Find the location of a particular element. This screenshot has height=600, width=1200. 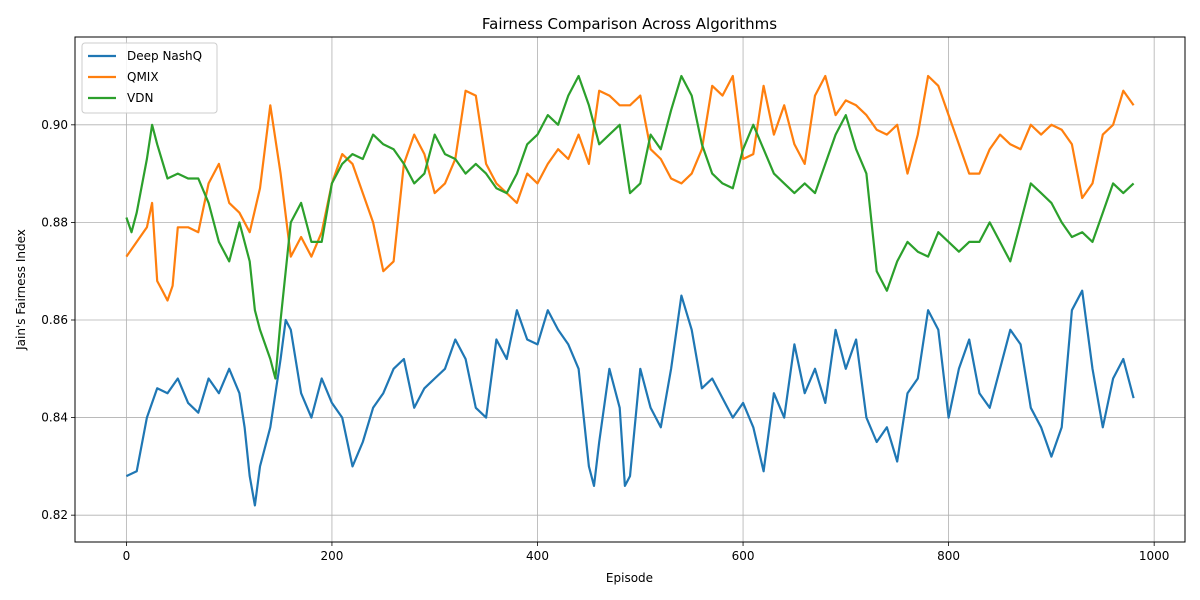

legend-label-vdn: VDN is located at coordinates (140, 98).